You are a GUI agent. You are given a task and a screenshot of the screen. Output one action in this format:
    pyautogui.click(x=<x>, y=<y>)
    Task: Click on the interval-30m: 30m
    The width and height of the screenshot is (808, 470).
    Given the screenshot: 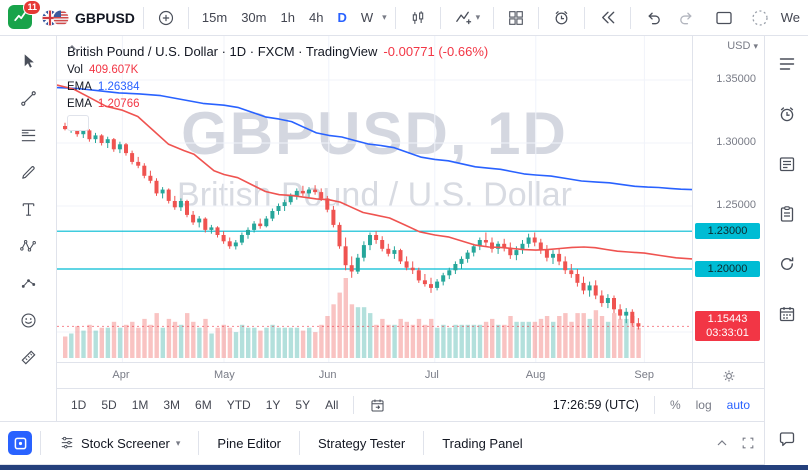 What is the action you would take?
    pyautogui.click(x=254, y=17)
    